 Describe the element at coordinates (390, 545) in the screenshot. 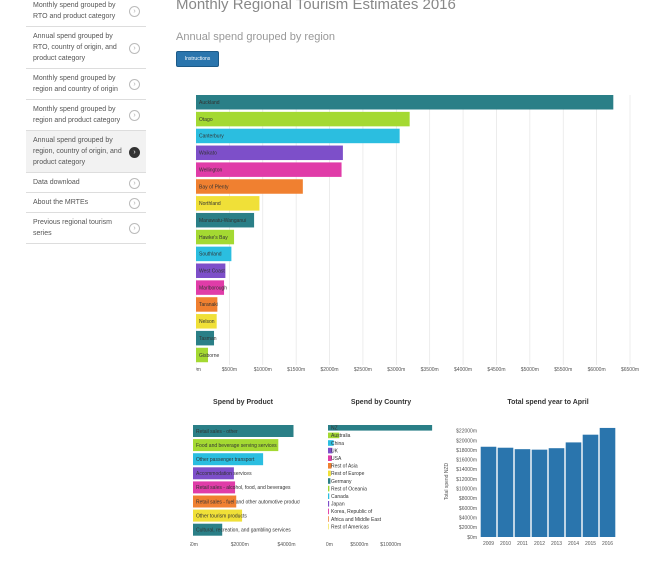

I see `x-tick-label: $10000m` at that location.